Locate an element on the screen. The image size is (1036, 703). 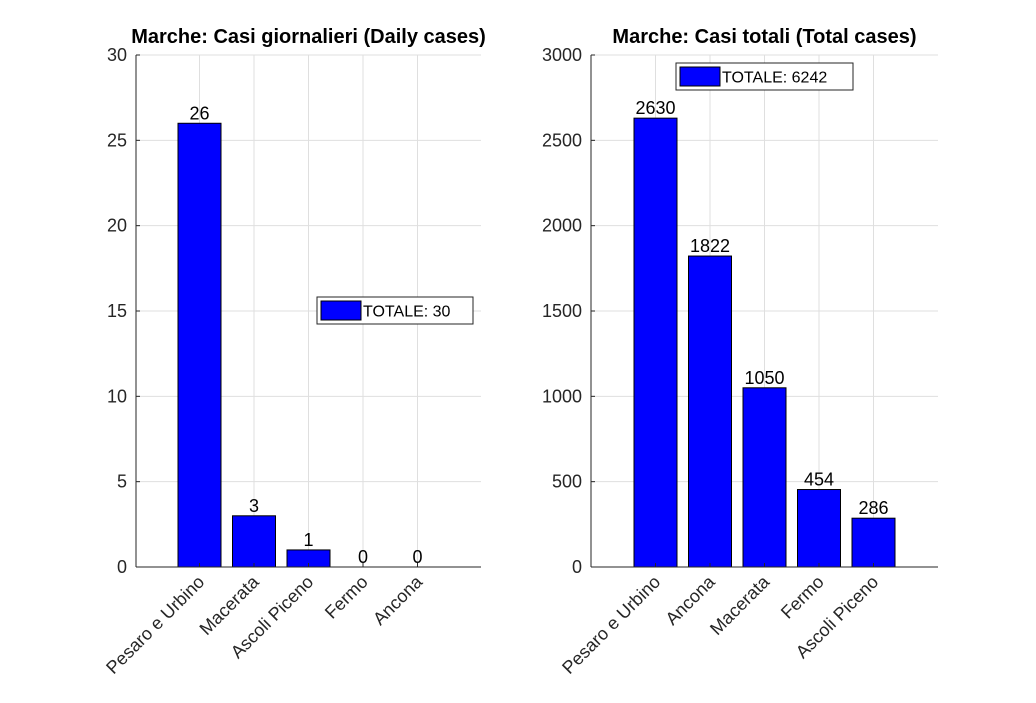
y-tick-label: 20 is located at coordinates (117, 226).